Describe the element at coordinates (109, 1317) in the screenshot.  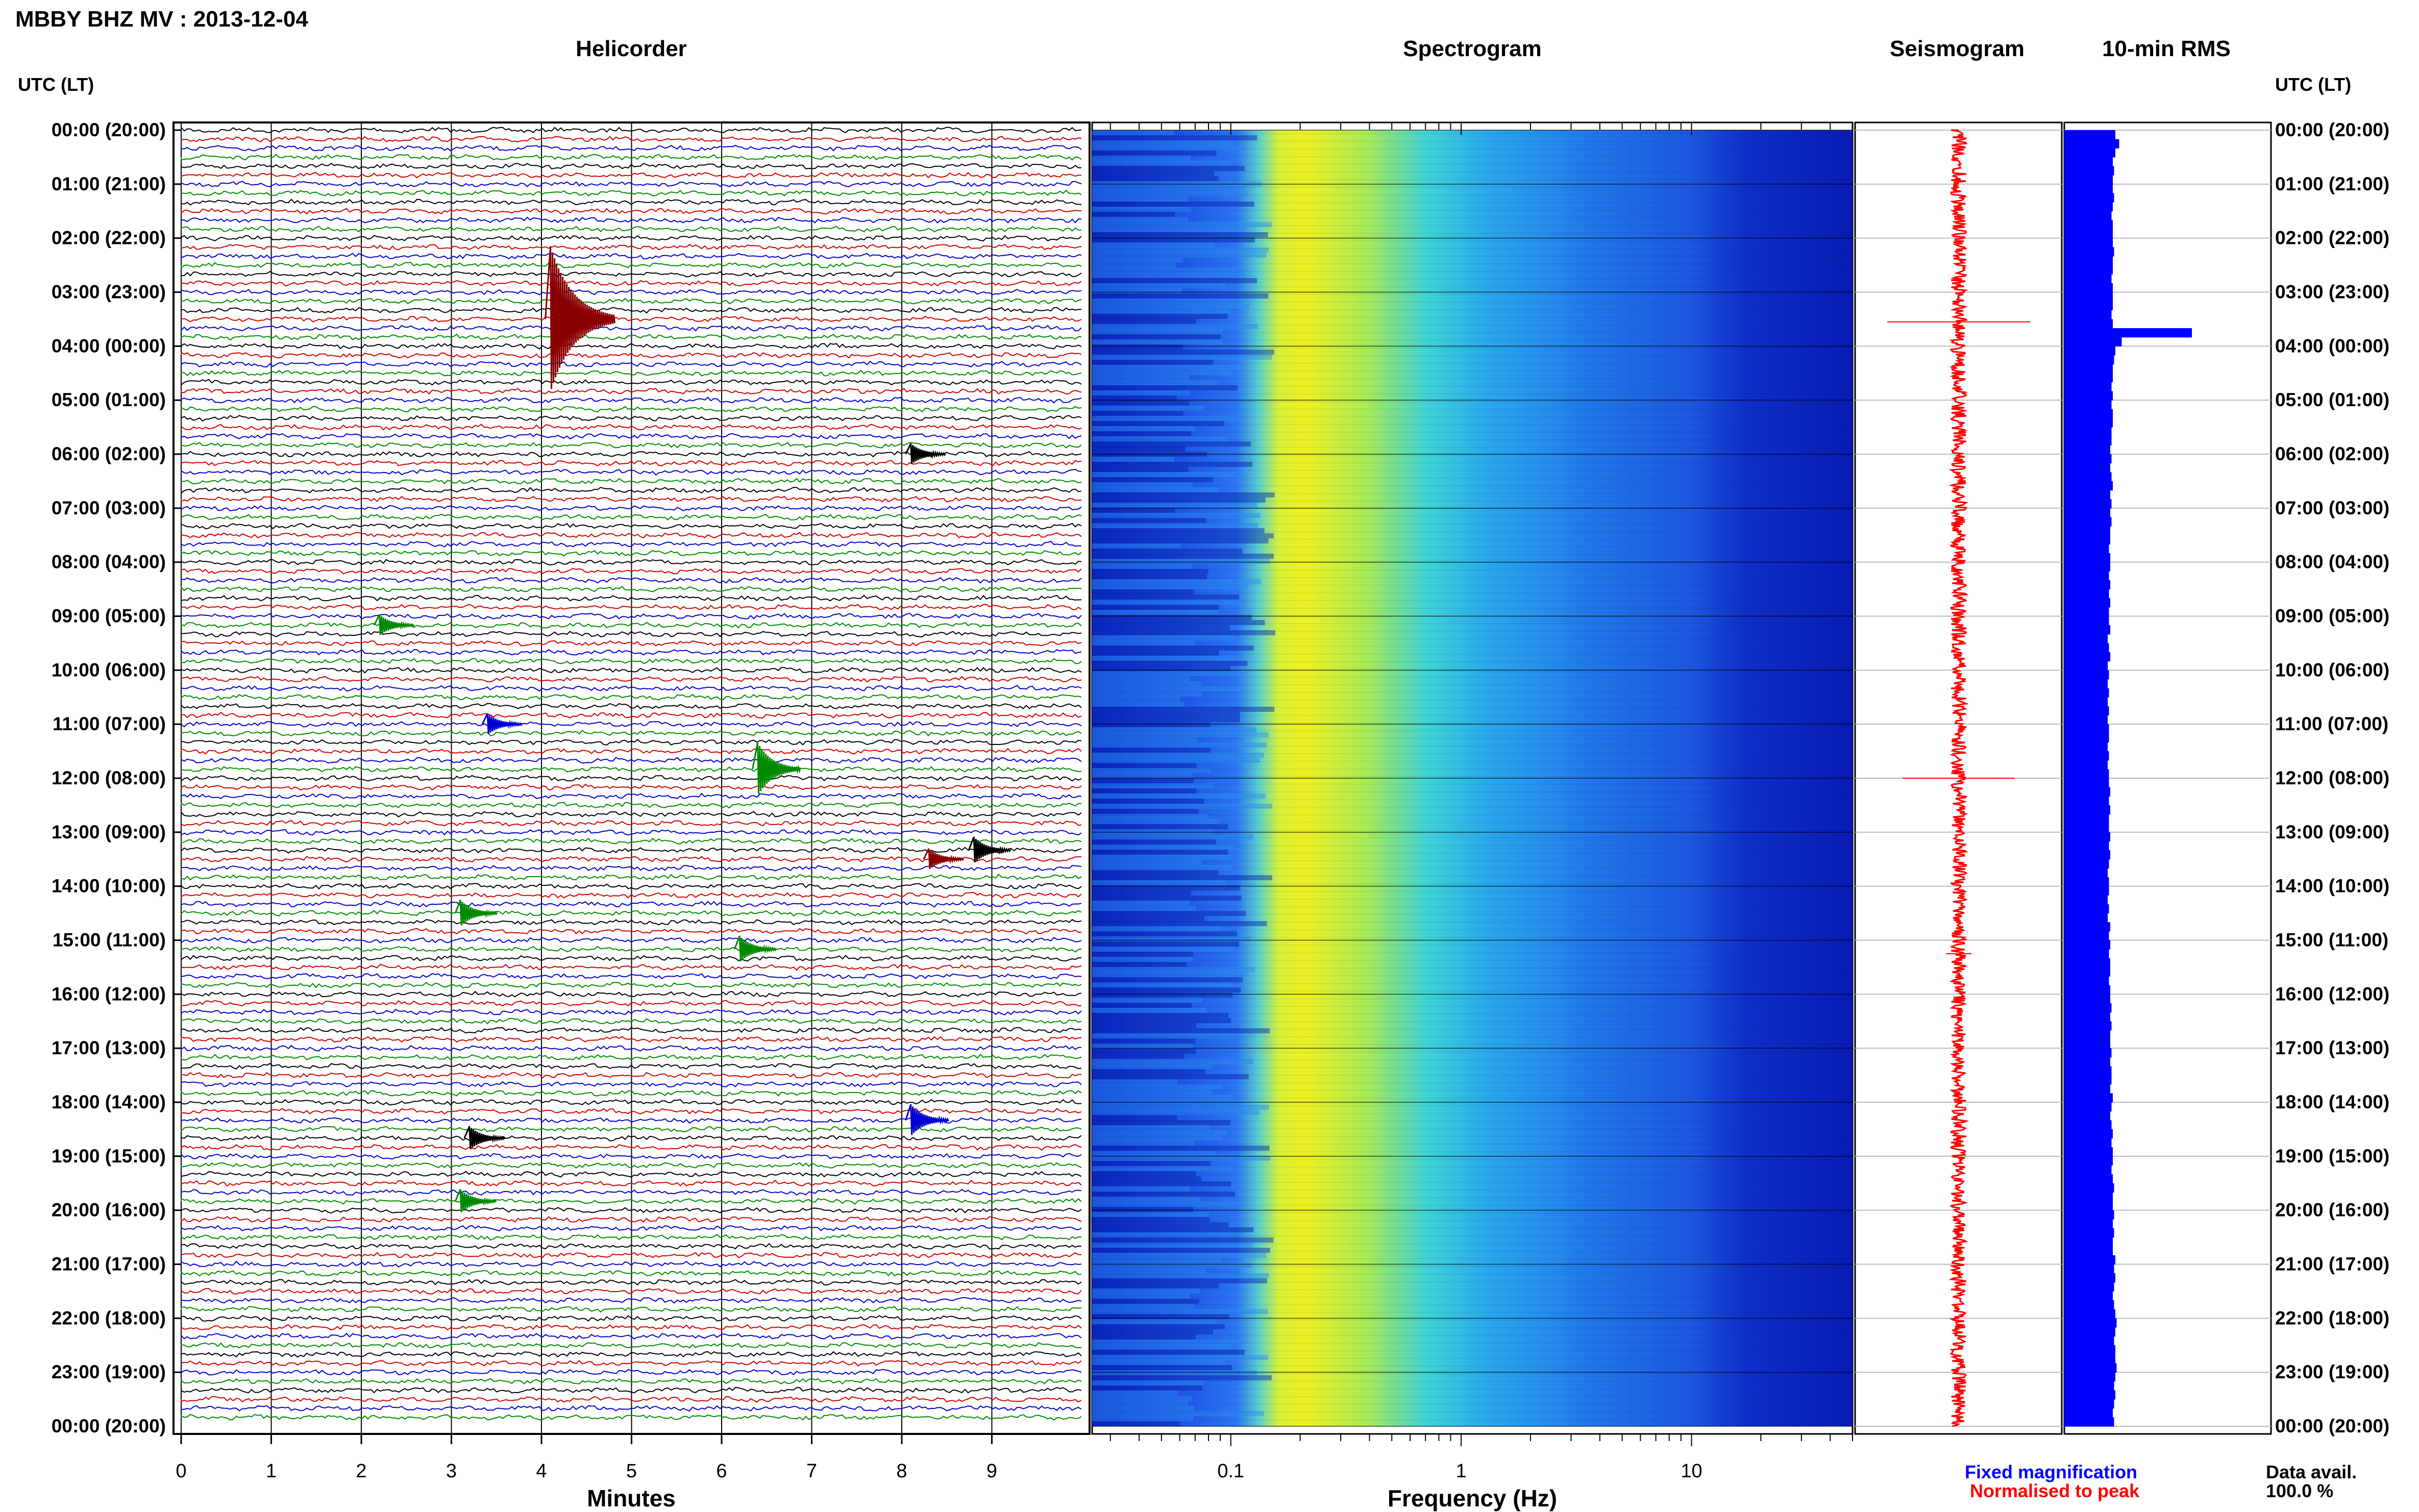
I see `hour-label: 22:00 (18:00)` at that location.